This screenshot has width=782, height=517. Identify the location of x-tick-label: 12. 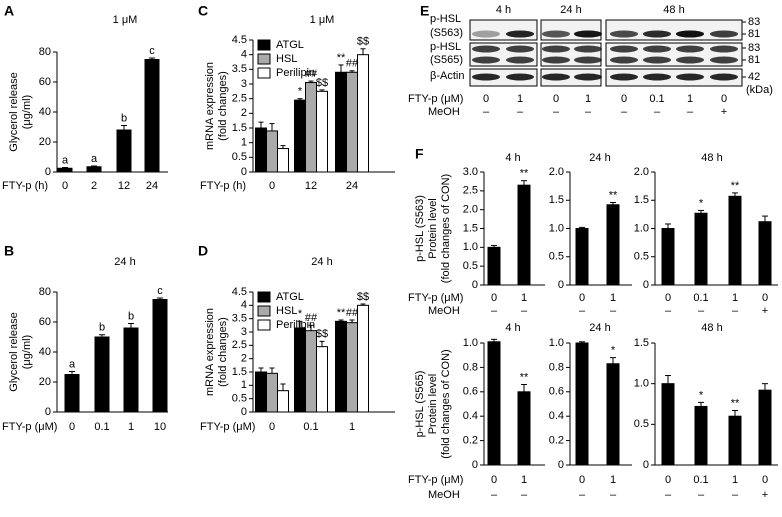
(311, 186).